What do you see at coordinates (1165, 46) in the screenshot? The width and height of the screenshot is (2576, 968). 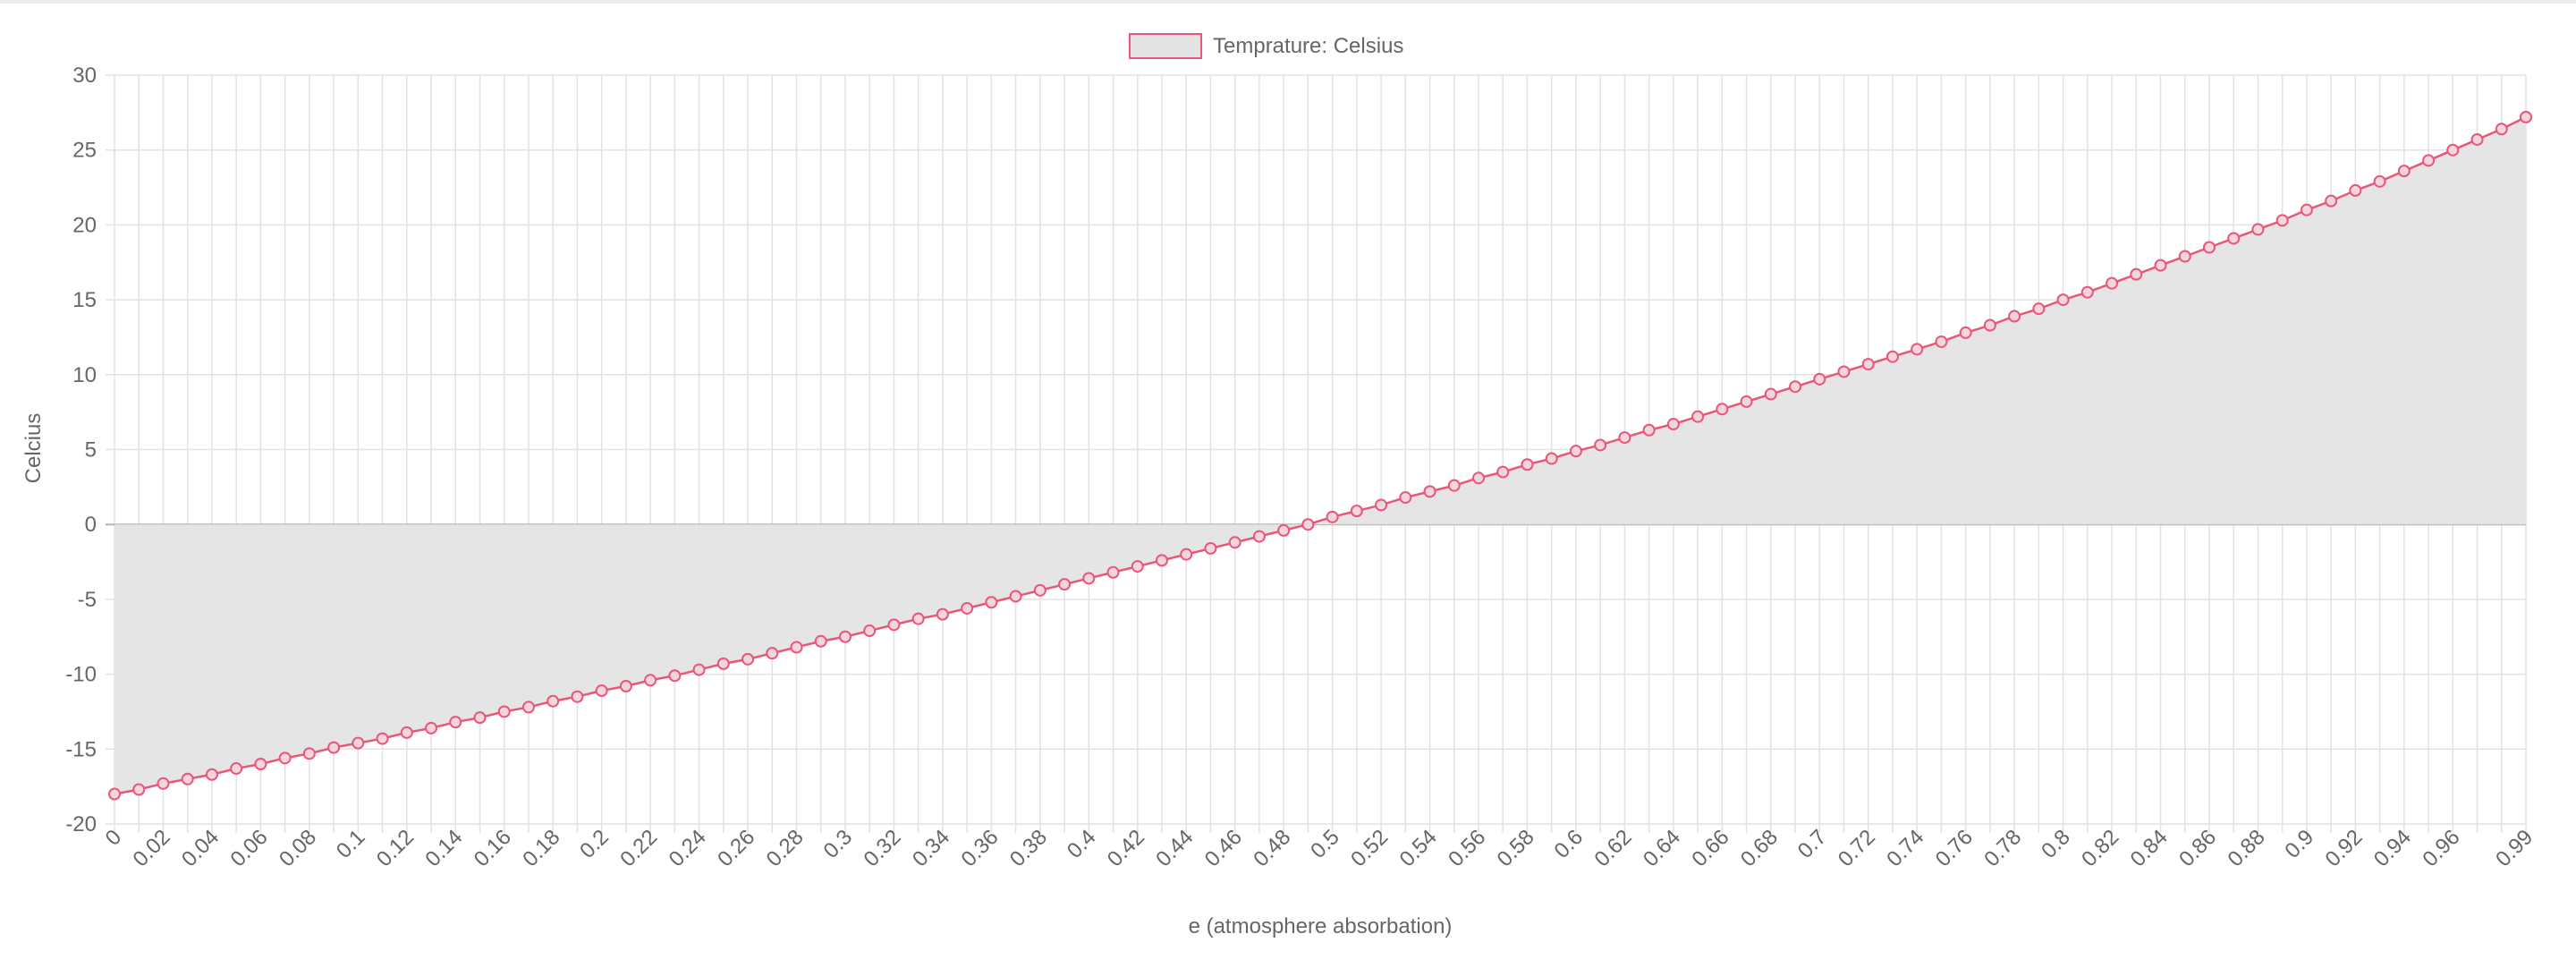 I see `legend-swatch` at bounding box center [1165, 46].